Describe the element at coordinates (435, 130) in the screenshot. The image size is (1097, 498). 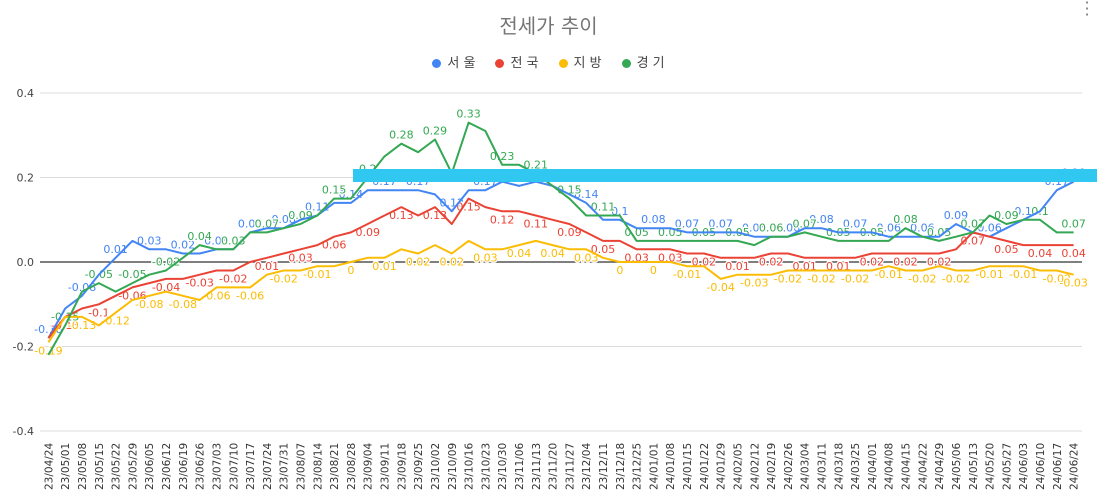
I see `data-label: 0.29` at that location.